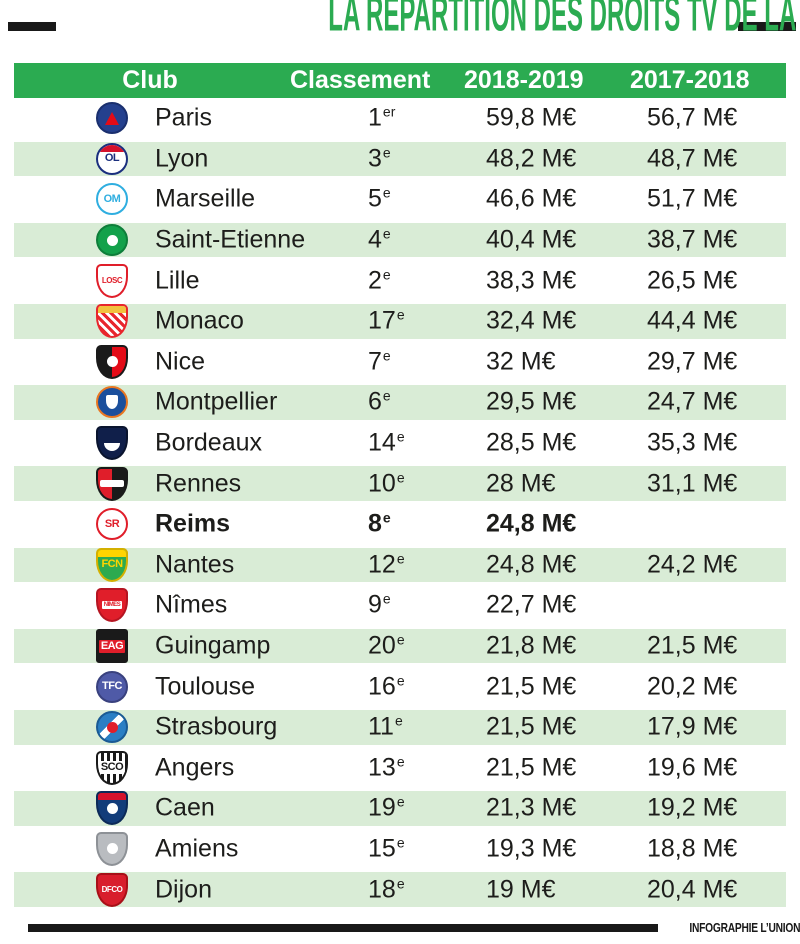 The height and width of the screenshot is (944, 800). What do you see at coordinates (382, 807) in the screenshot?
I see `rank-number: 19` at bounding box center [382, 807].